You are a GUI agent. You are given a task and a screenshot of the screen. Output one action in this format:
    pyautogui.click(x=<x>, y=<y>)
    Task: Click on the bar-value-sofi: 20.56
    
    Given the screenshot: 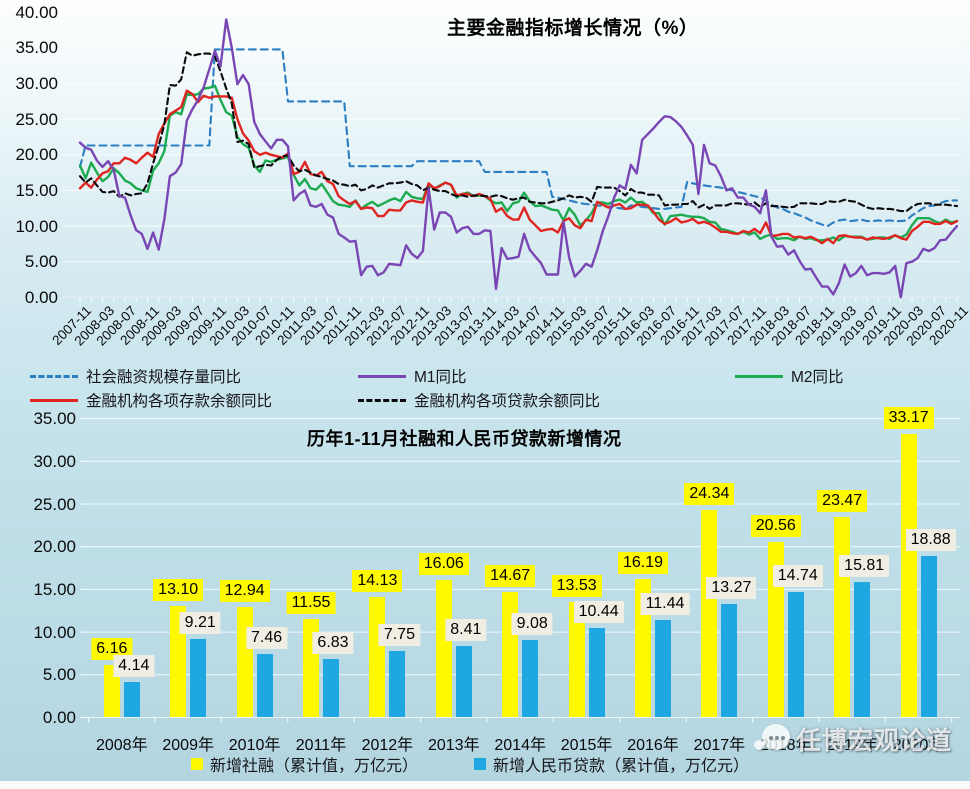 What is the action you would take?
    pyautogui.click(x=775, y=525)
    